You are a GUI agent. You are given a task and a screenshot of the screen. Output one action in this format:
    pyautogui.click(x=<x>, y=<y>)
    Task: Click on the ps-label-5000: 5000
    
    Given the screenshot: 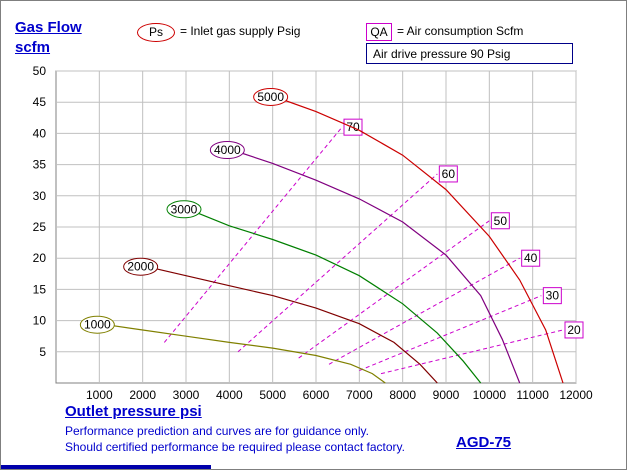 What is the action you would take?
    pyautogui.click(x=270, y=97)
    